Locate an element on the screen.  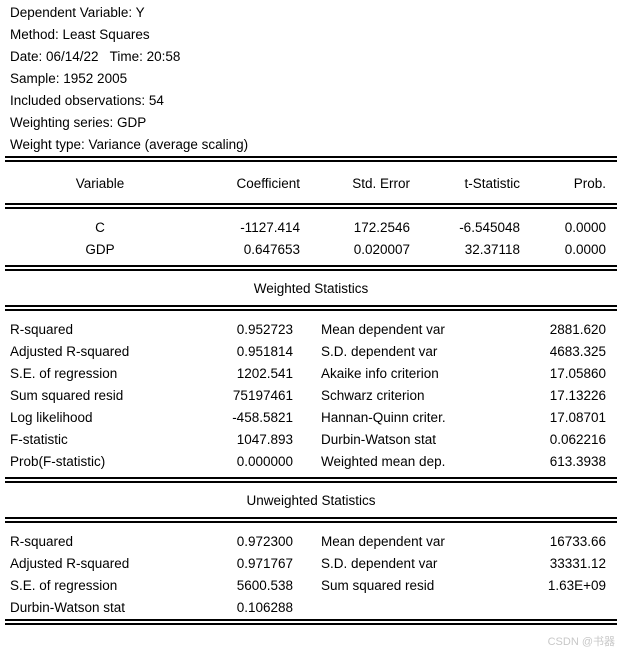
stat-label: Hannan-Quinn criter. is located at coordinates (383, 417).